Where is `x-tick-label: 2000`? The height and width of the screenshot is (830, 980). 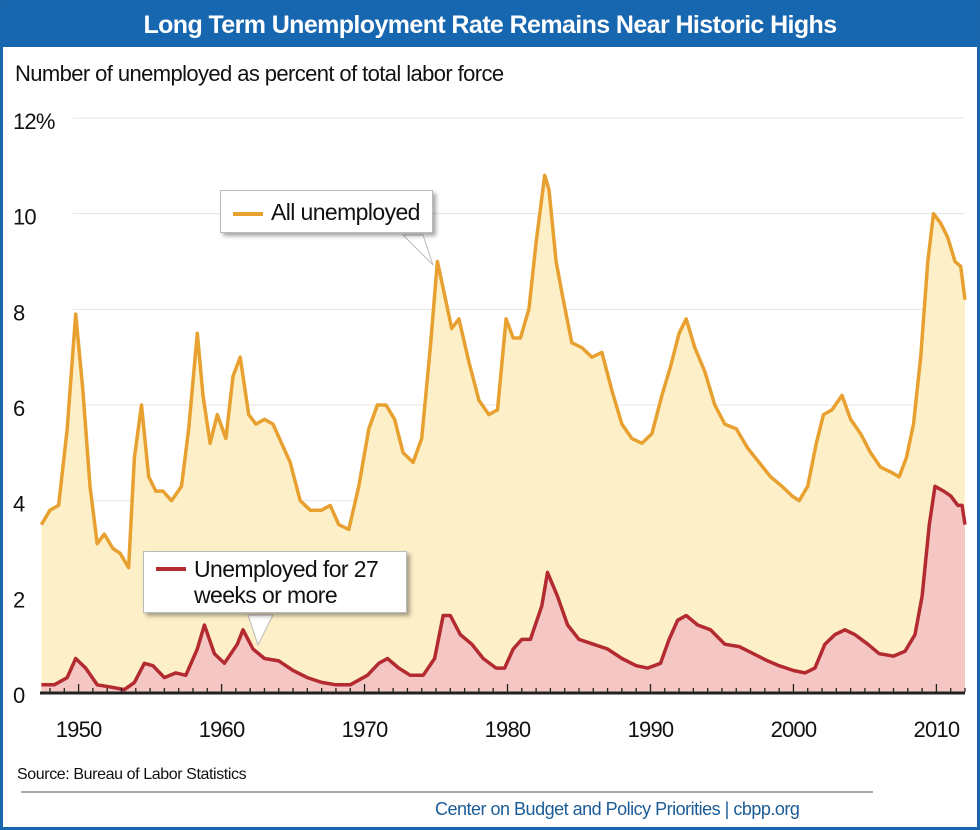
x-tick-label: 2000 is located at coordinates (794, 729).